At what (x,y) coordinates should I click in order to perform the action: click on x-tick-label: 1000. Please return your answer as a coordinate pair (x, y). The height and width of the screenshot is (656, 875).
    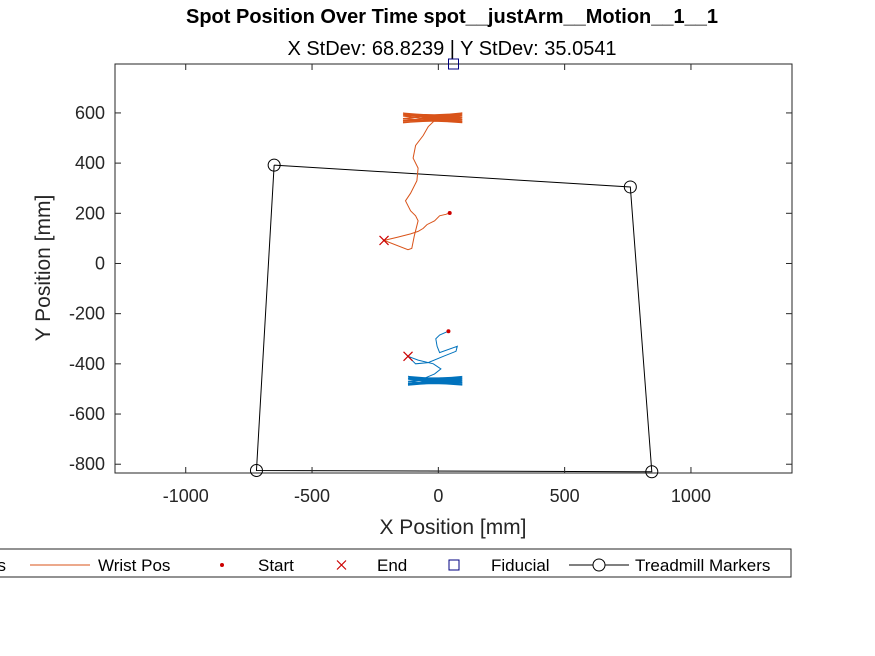
    Looking at the image, I should click on (691, 496).